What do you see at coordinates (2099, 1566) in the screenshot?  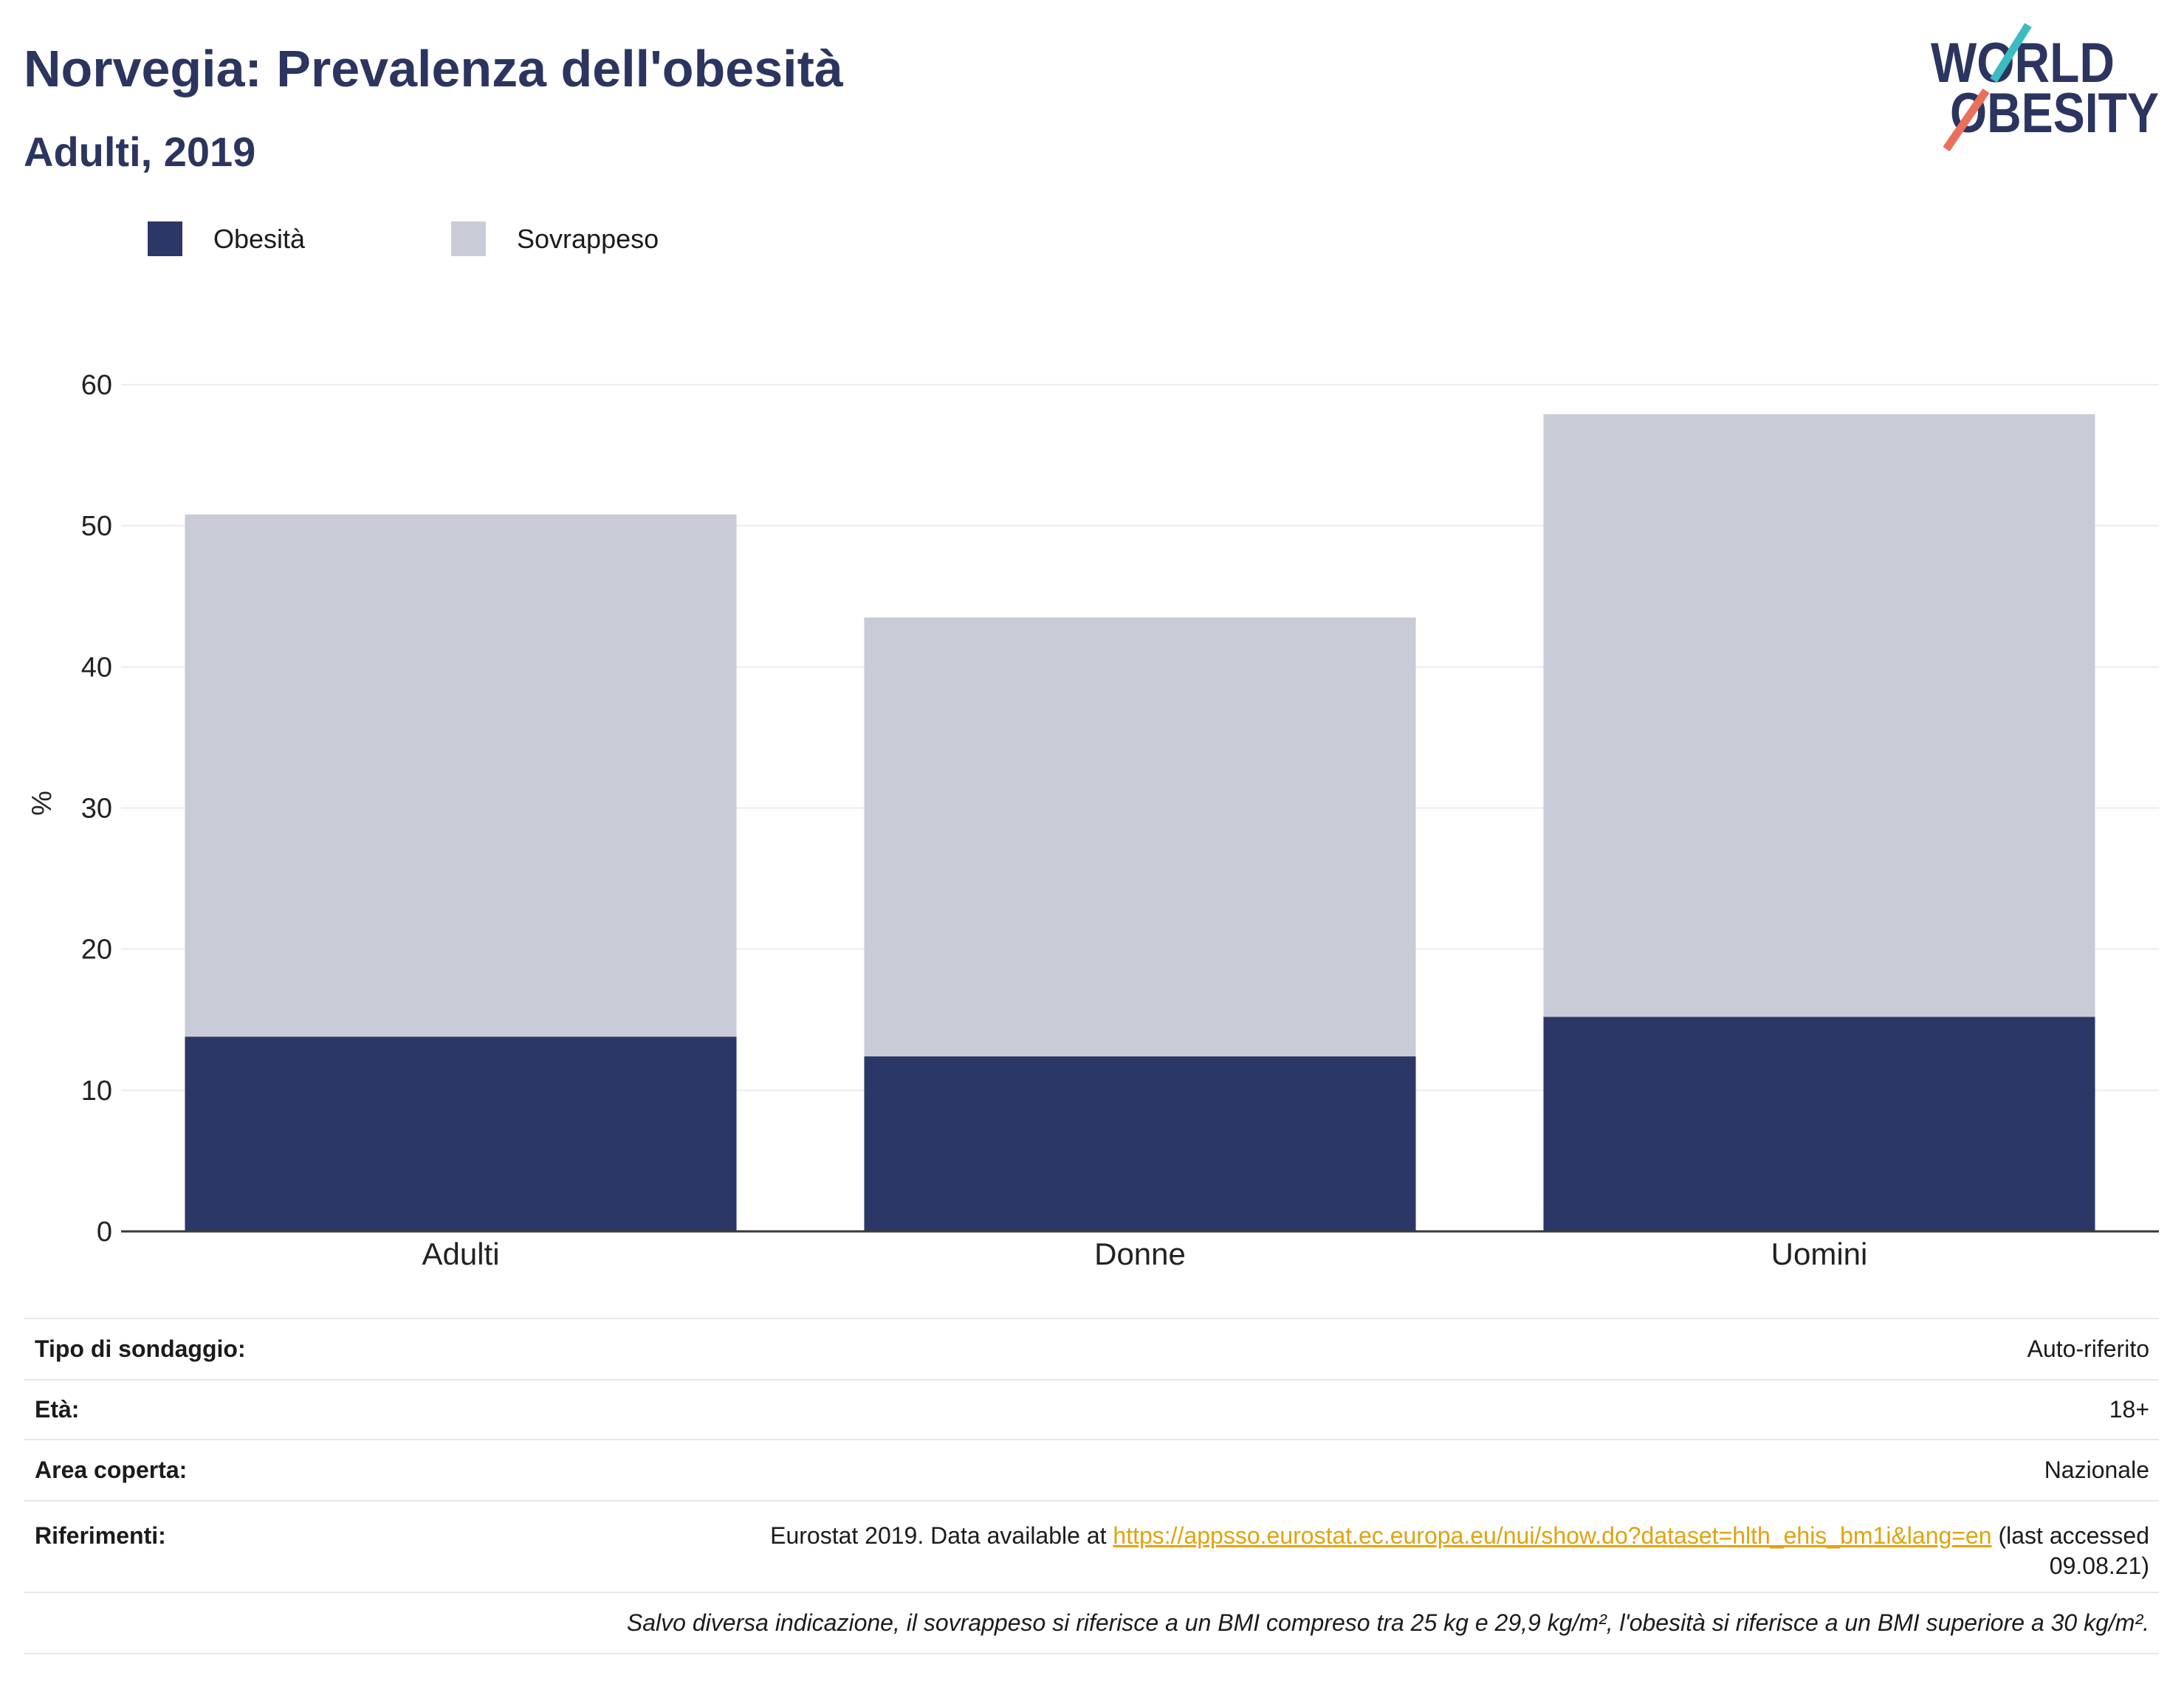 I see `references-line-2: 09.08.21)` at bounding box center [2099, 1566].